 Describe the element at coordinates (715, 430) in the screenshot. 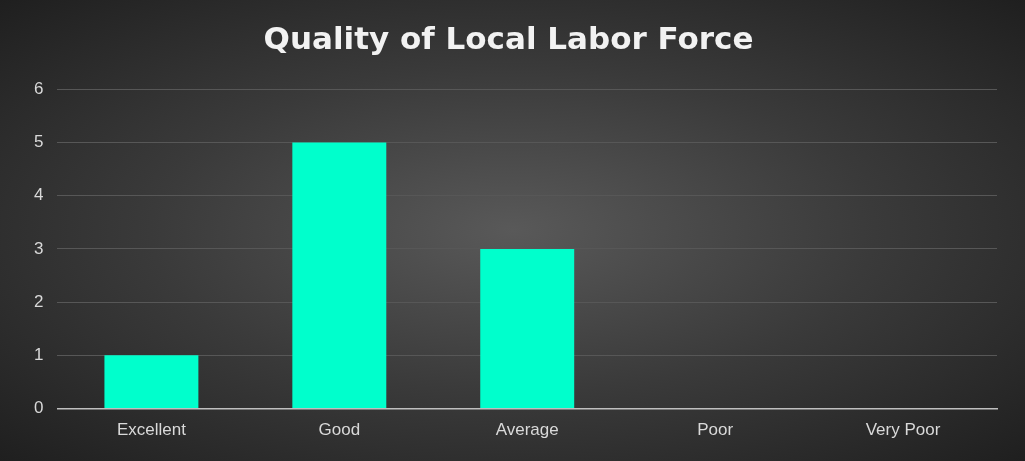

I see `x-tick-label: Poor` at that location.